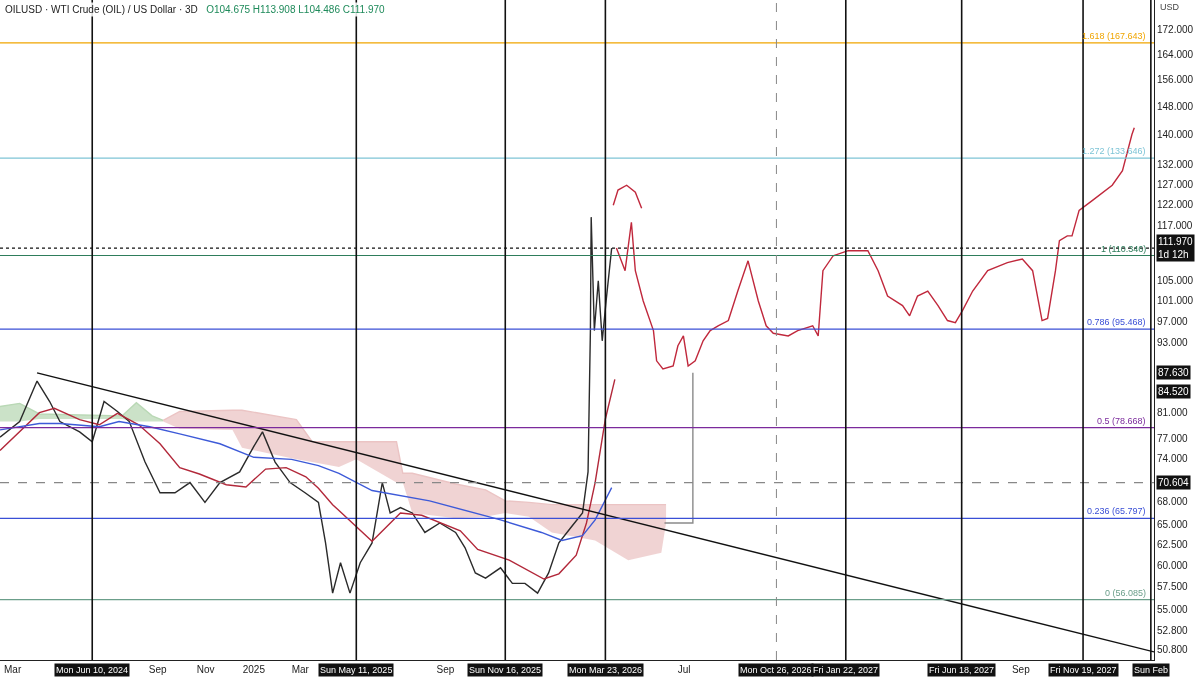 The image size is (1200, 684). I want to click on ref-line-label: Mon Jun 10, 2024, so click(92, 670).